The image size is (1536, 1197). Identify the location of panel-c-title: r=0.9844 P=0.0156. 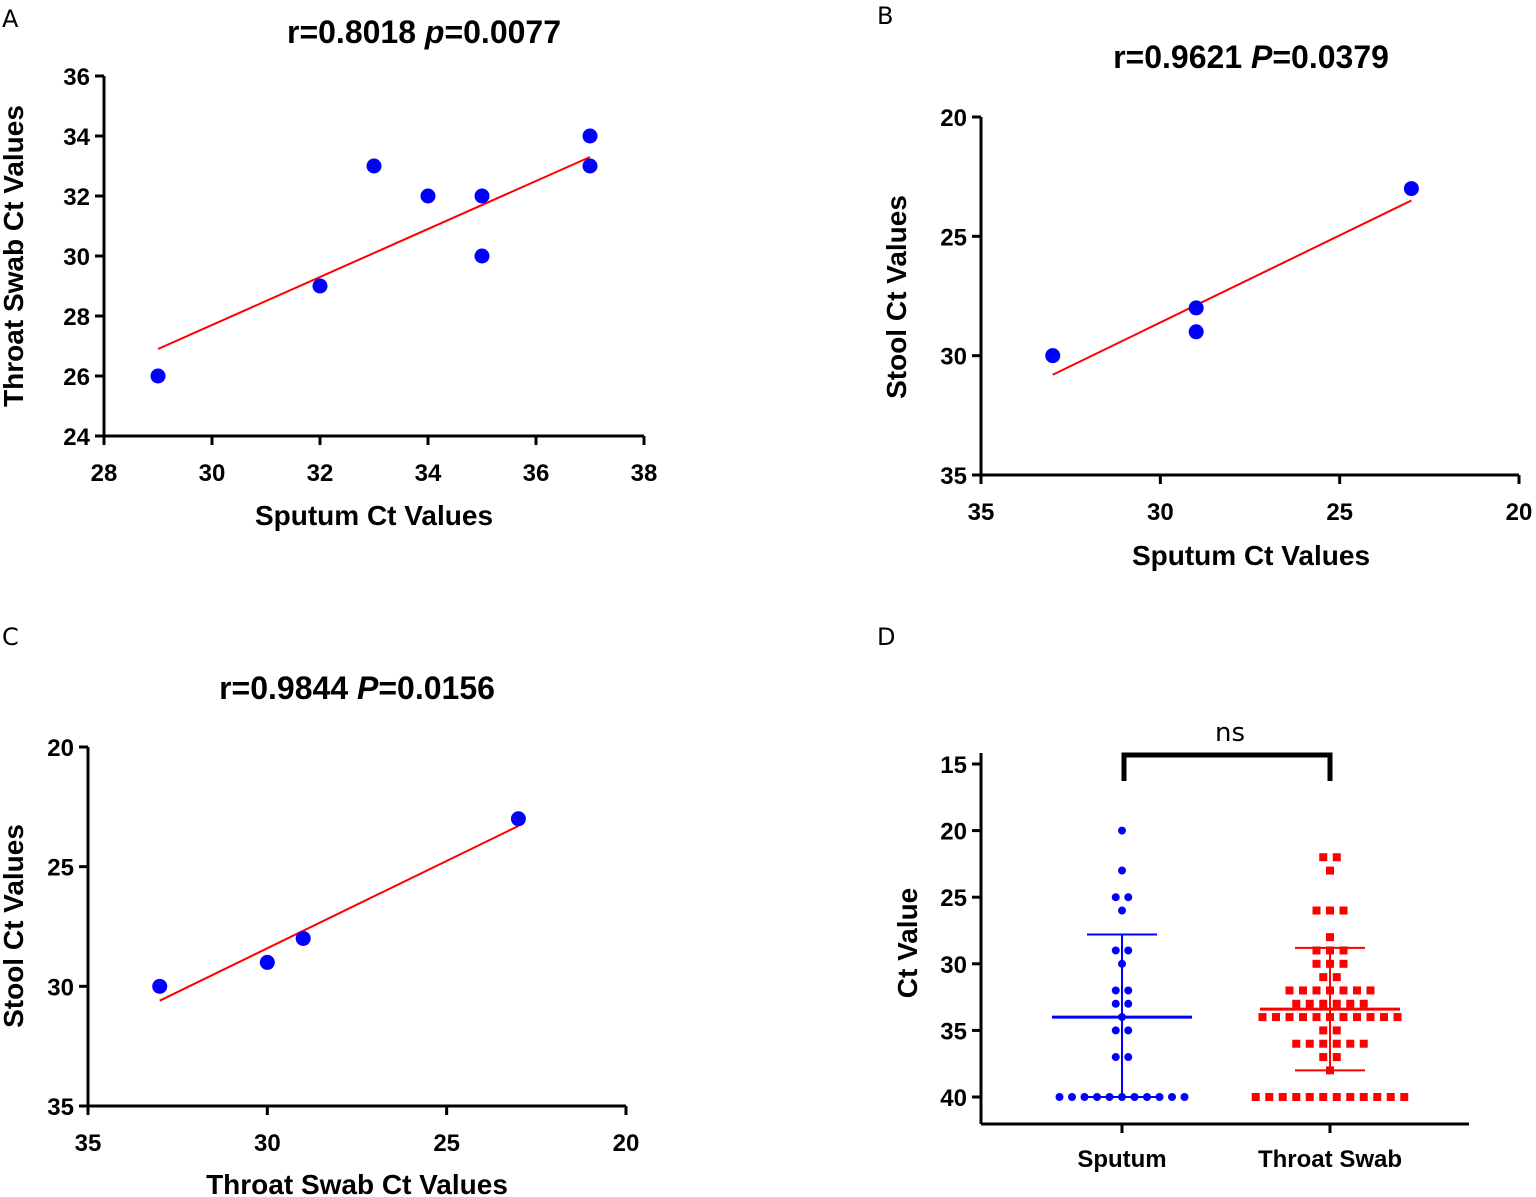
(357, 688).